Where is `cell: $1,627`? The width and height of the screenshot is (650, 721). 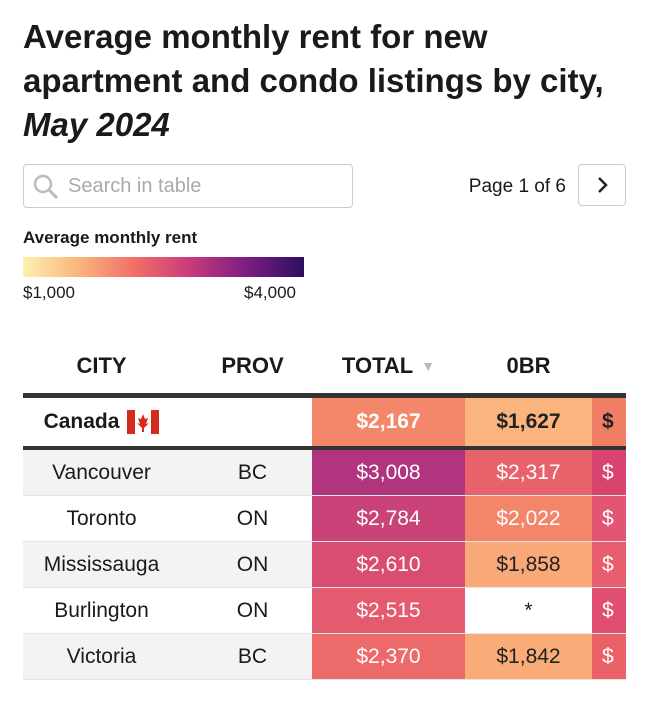 cell: $1,627 is located at coordinates (528, 422).